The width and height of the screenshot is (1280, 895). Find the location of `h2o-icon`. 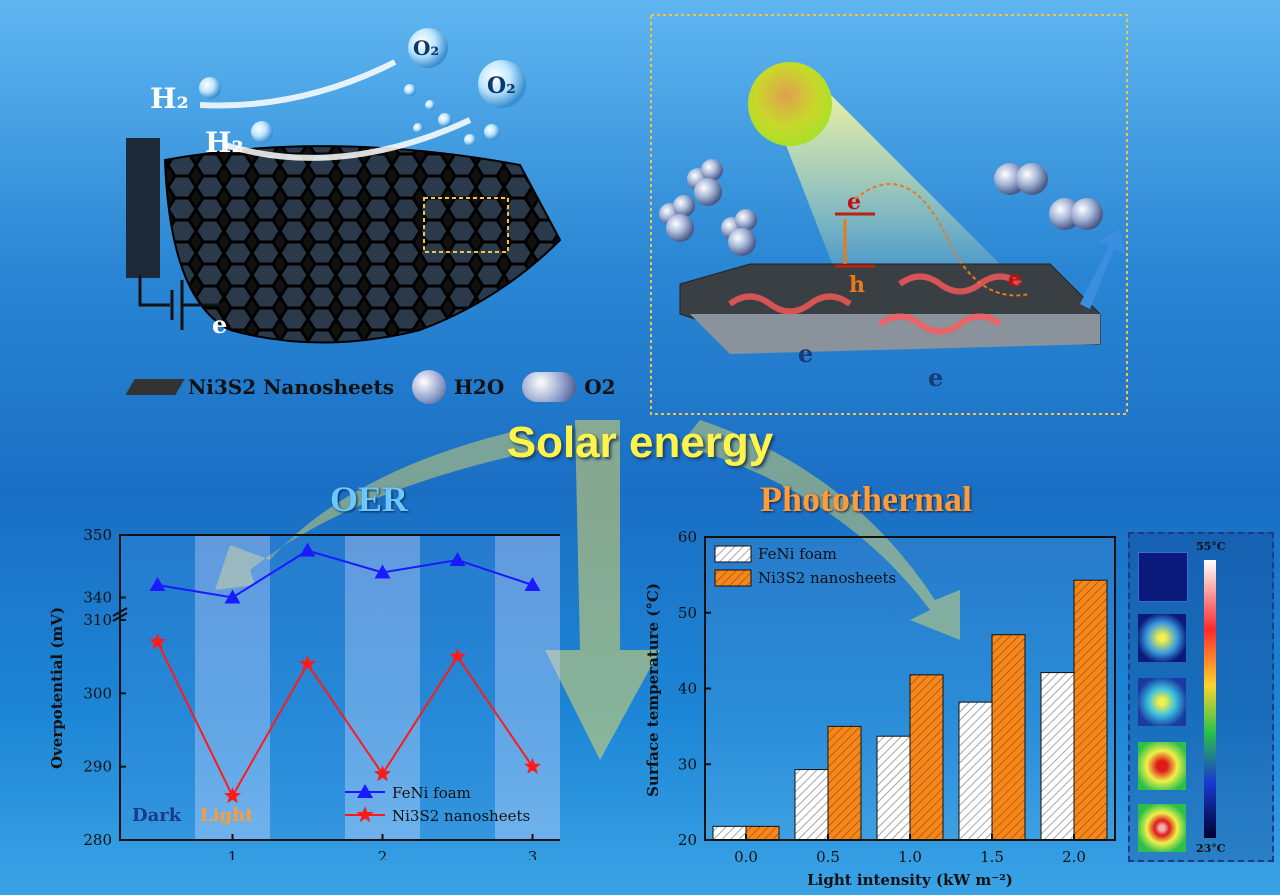

h2o-icon is located at coordinates (429, 387).